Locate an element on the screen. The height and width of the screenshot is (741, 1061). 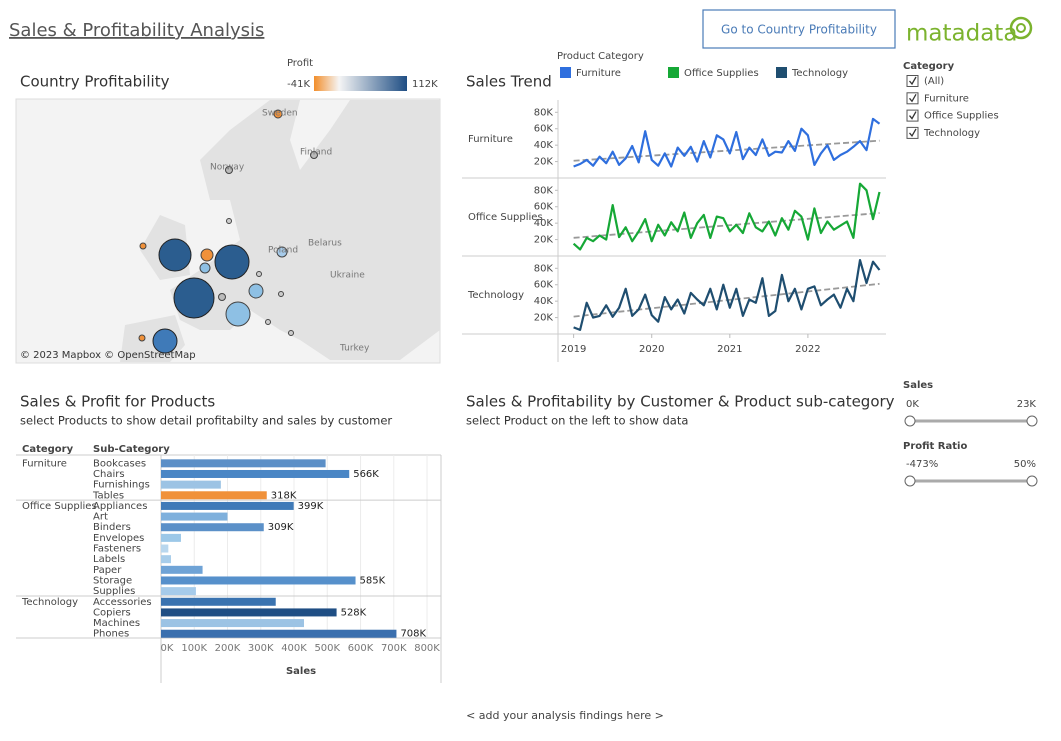
category-label: Storage is located at coordinates (112, 580).